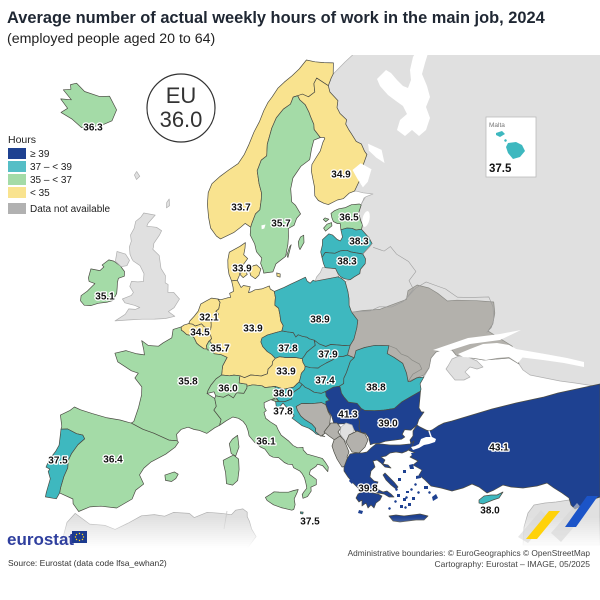  Describe the element at coordinates (40, 193) in the screenshot. I see `svg-text: < 35` at that location.